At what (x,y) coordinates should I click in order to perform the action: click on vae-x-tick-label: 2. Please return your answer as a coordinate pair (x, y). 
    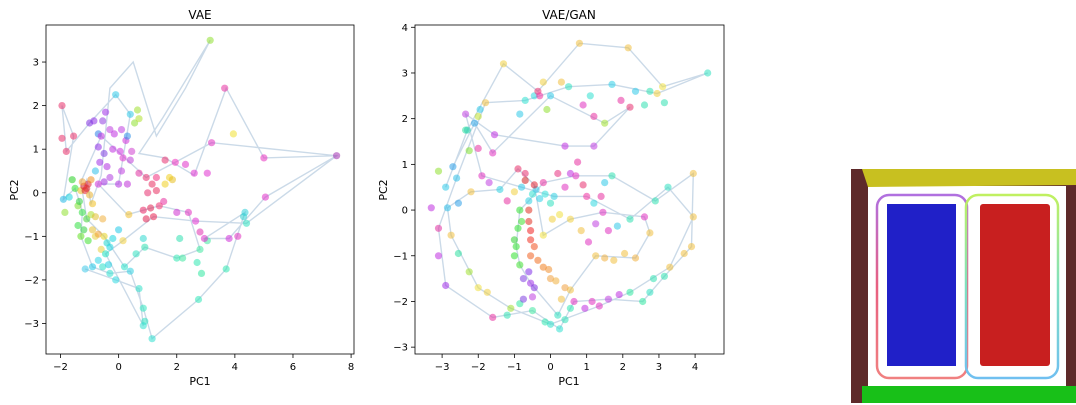
    Looking at the image, I should click on (177, 367).